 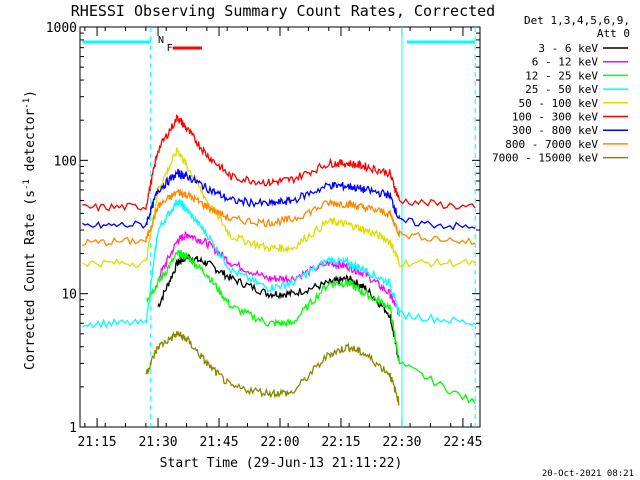 I want to click on y-axis-label-sup1: -1, so click(x=27, y=184).